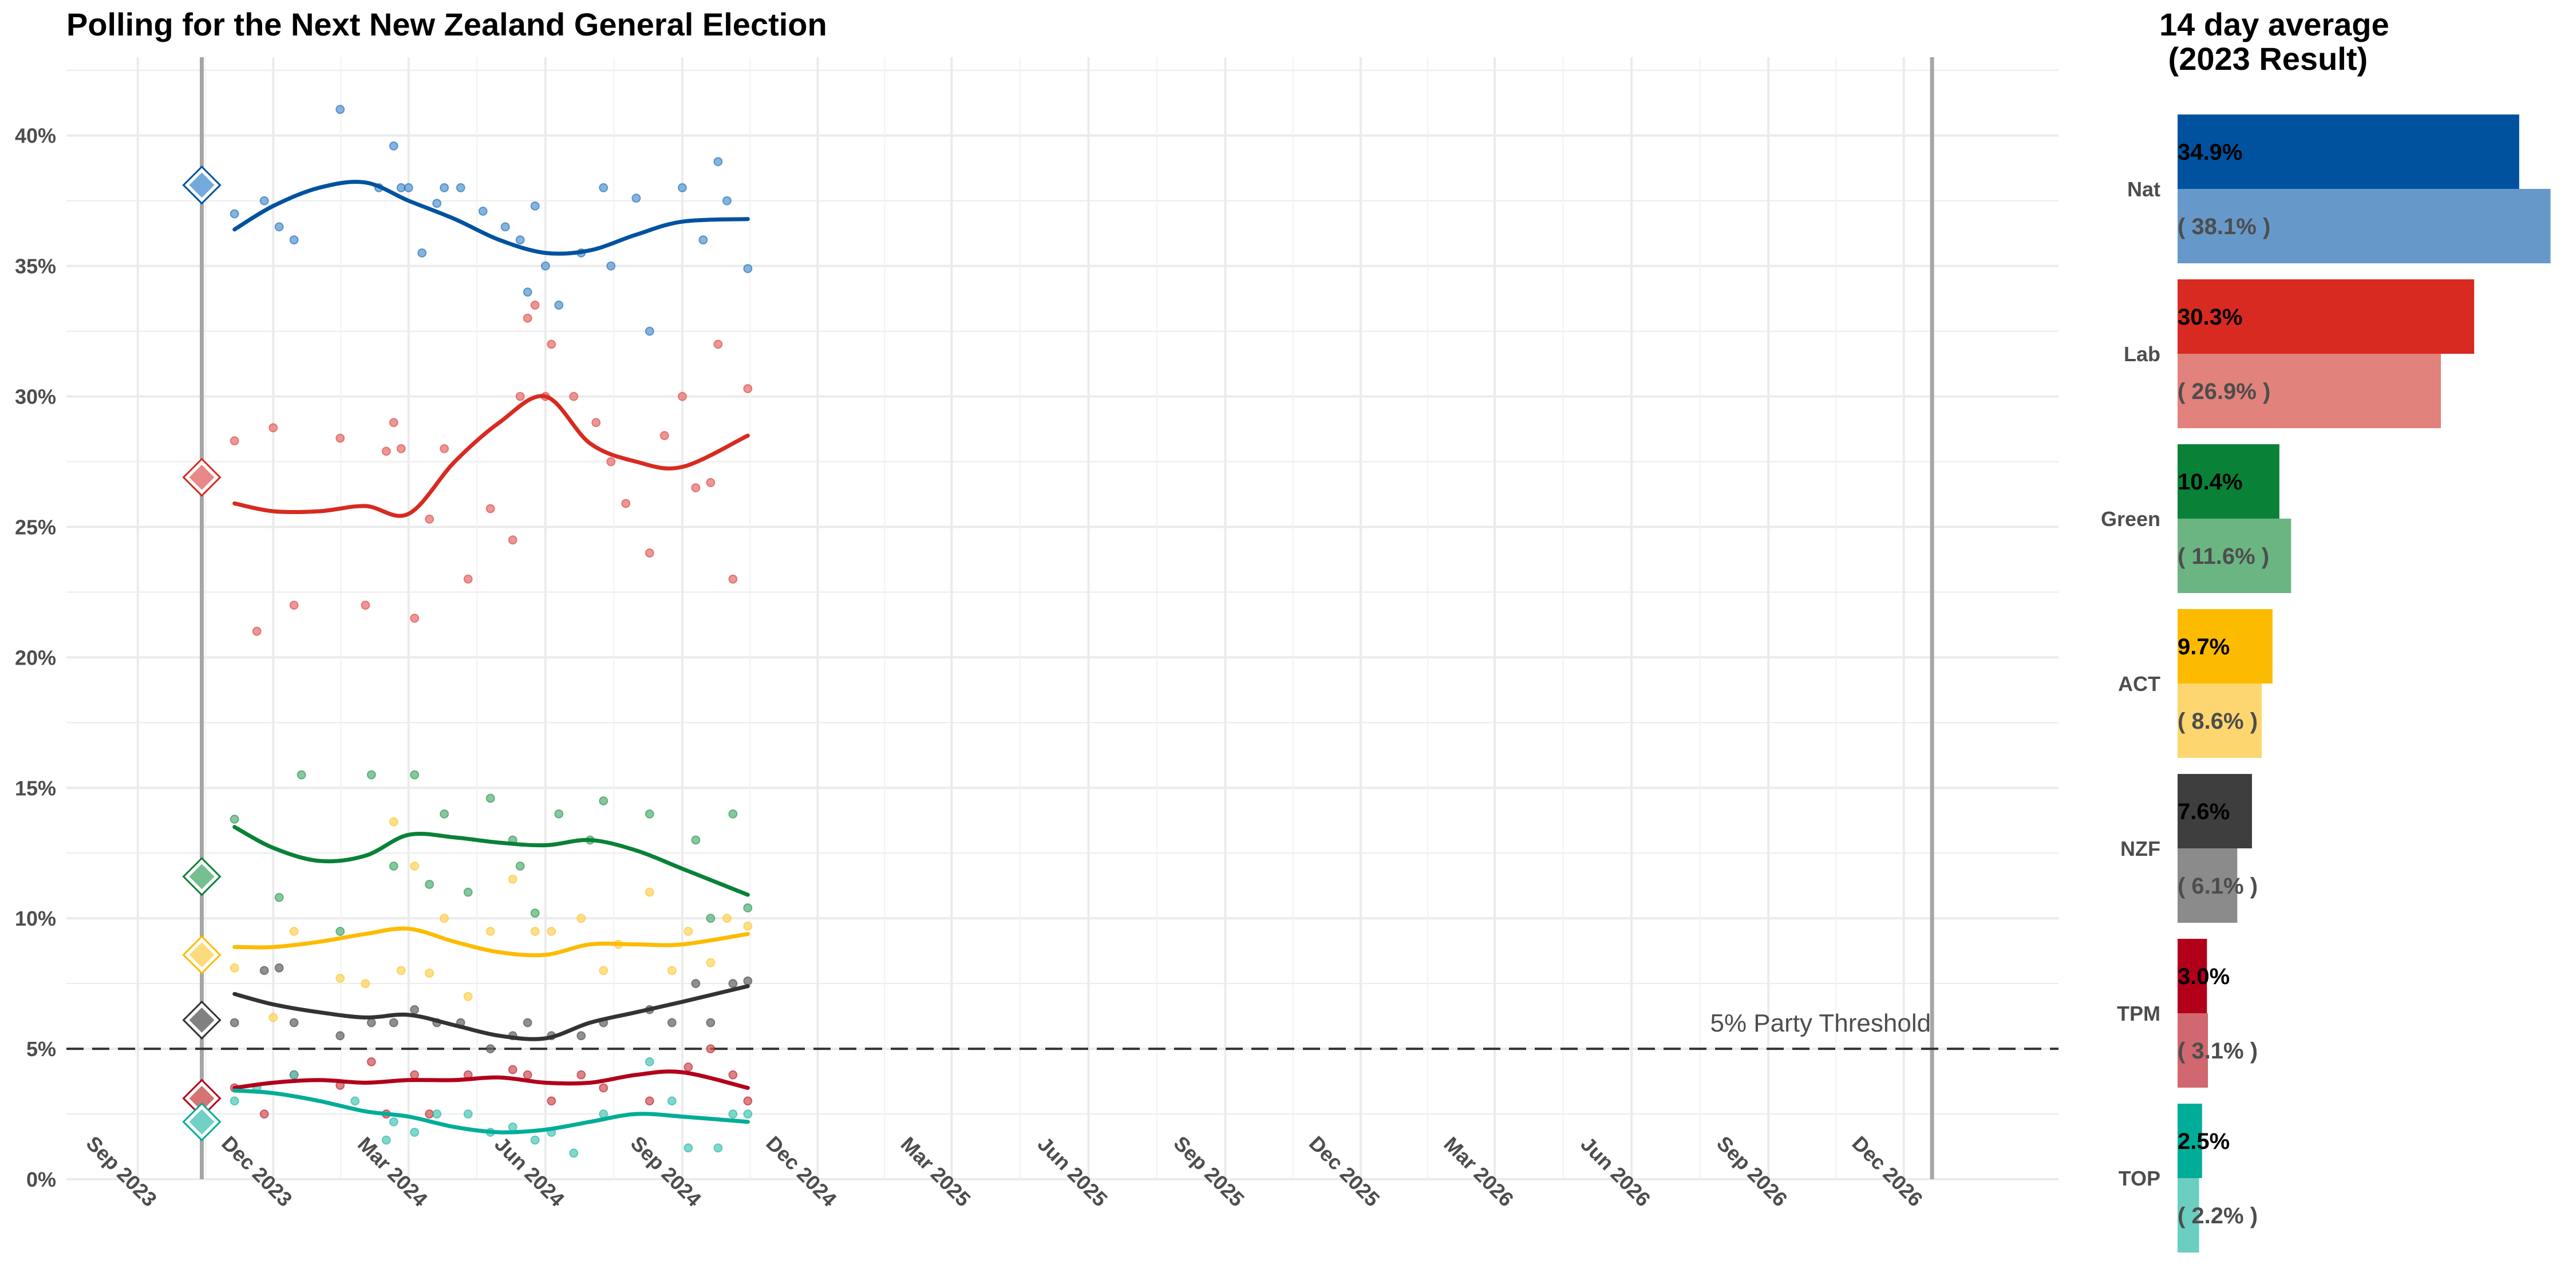 The width and height of the screenshot is (2576, 1288). I want to click on x-tick-label: Jun 2025, so click(1072, 1171).